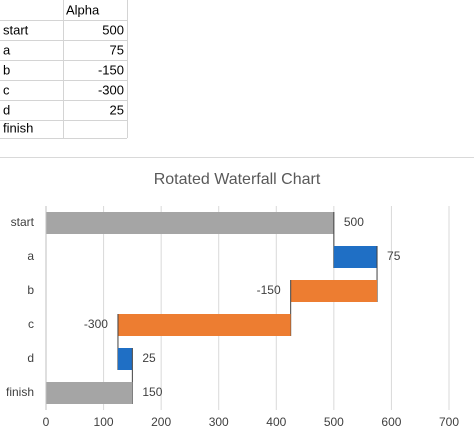 Image resolution: width=474 pixels, height=442 pixels. Describe the element at coordinates (83, 9) in the screenshot. I see `column-header: Alpha` at that location.